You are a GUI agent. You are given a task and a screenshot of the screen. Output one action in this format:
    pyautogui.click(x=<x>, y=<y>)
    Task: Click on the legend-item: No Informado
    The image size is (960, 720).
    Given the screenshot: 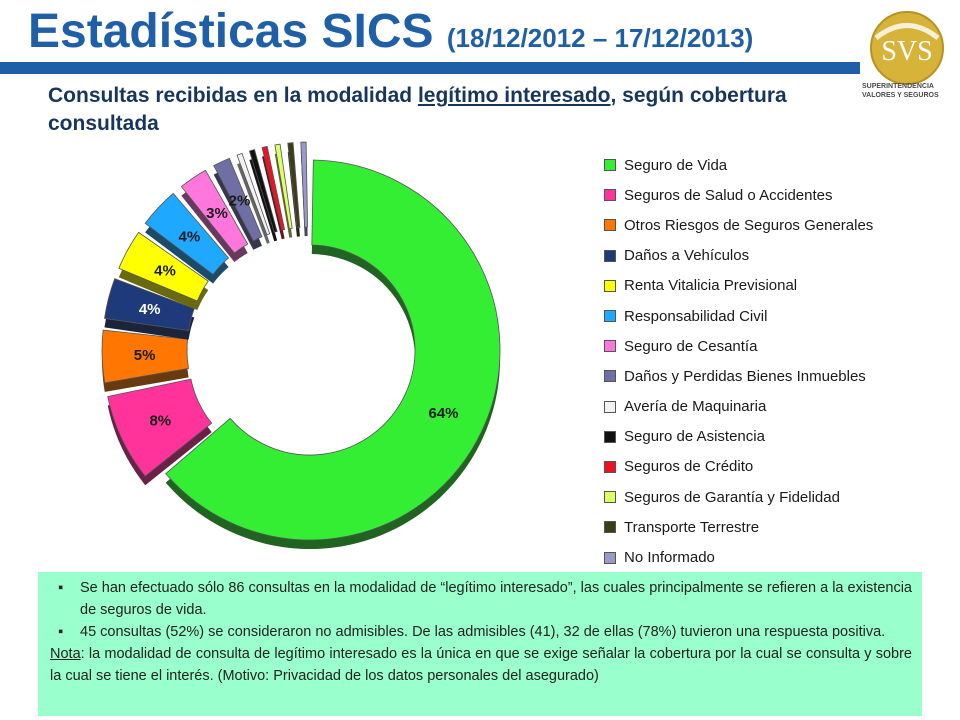 What is the action you would take?
    pyautogui.click(x=738, y=557)
    